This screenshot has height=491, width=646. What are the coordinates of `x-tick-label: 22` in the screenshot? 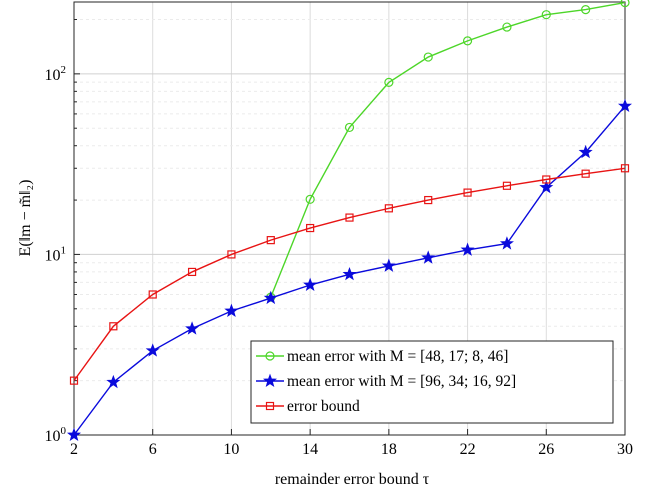 It's located at (468, 449).